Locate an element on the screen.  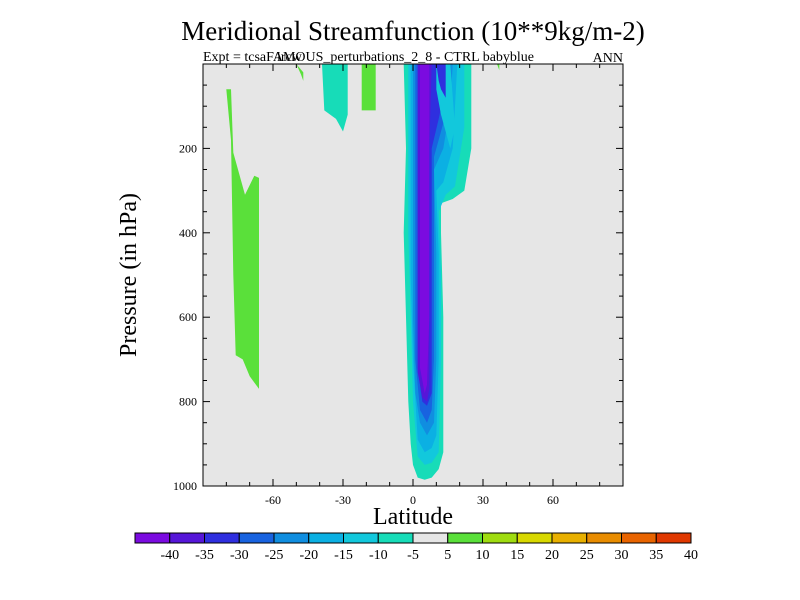
colorbar-label: -30 is located at coordinates (239, 555).